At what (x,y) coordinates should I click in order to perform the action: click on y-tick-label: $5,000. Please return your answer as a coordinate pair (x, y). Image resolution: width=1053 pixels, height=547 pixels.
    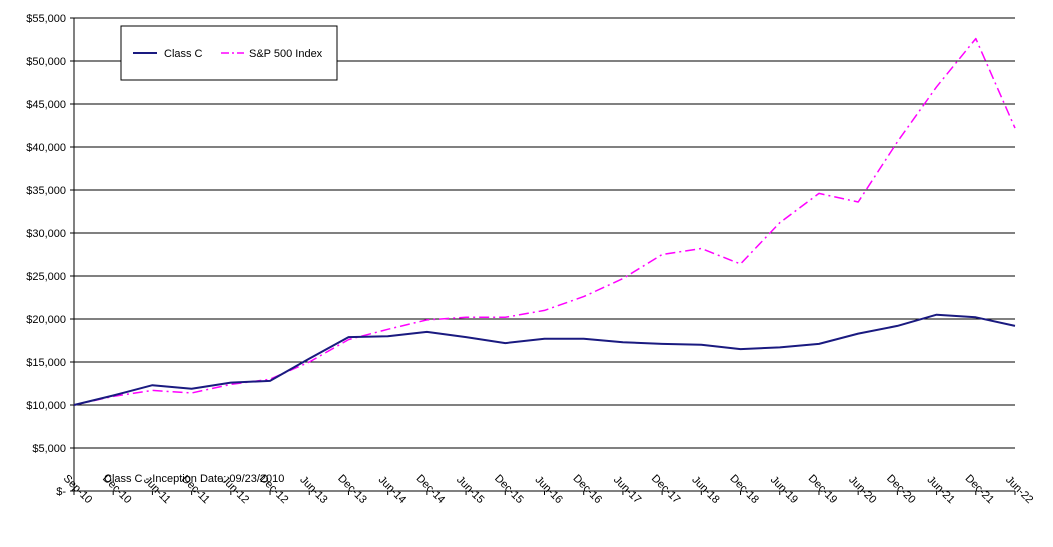
    Looking at the image, I should click on (49, 449).